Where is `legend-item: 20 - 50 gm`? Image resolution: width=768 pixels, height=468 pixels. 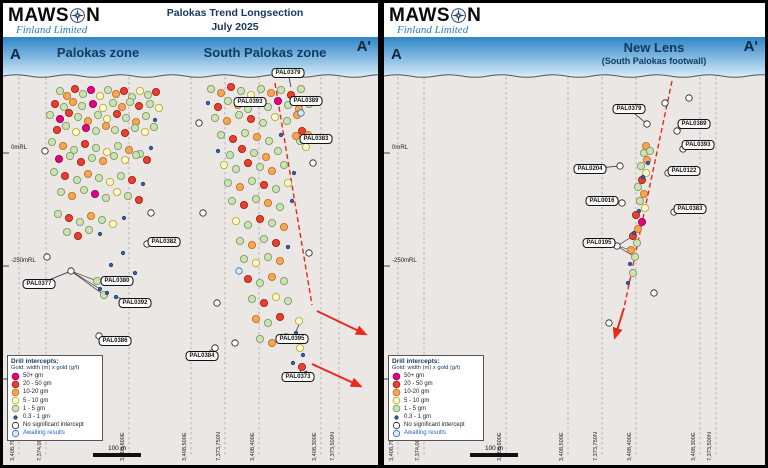 legend-item: 20 - 50 gm is located at coordinates (436, 384).